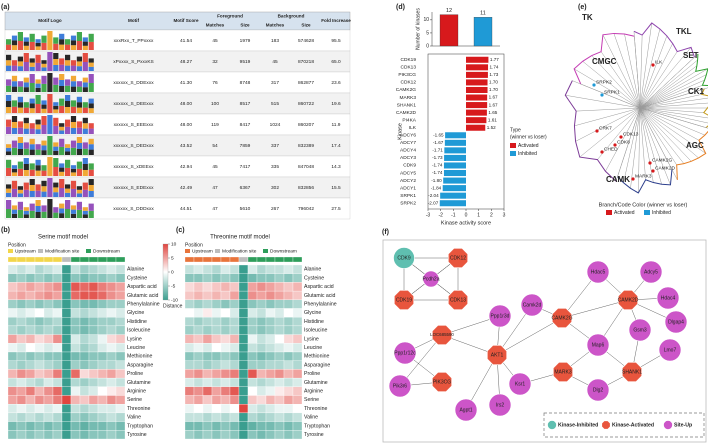 This screenshot has width=708, height=445. I want to click on table-cell: 23.6, so click(336, 83).